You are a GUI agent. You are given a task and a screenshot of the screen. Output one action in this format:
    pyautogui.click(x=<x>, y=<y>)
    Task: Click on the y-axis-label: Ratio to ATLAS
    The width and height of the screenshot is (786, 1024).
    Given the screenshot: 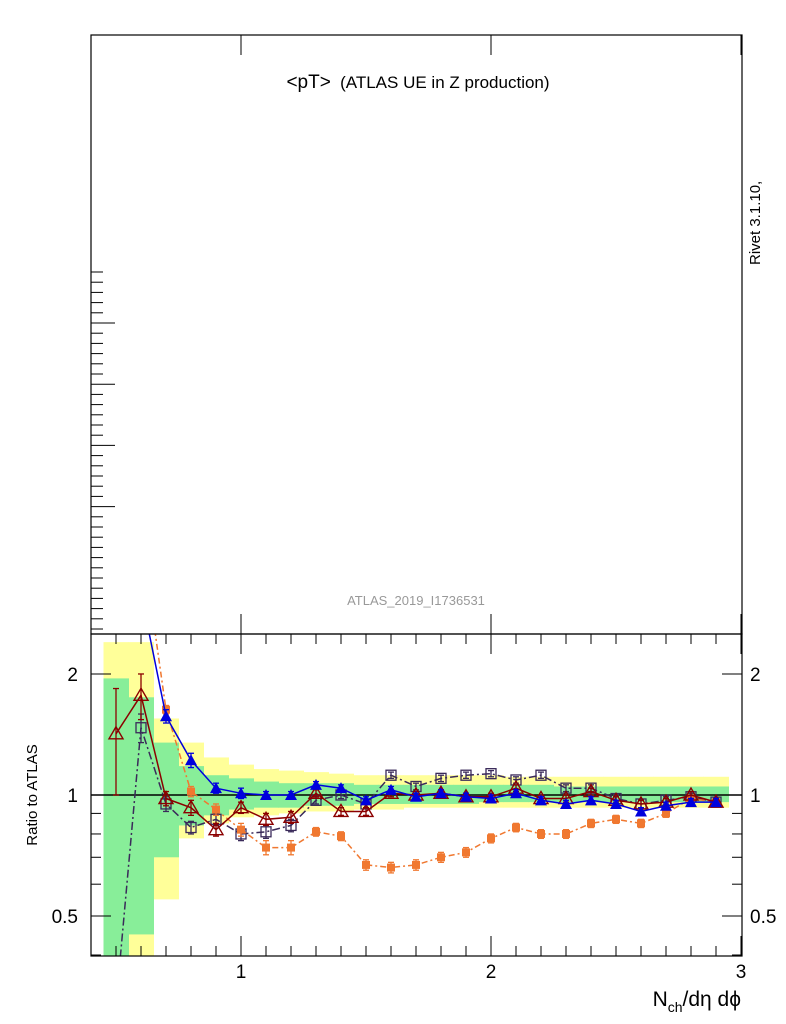 What is the action you would take?
    pyautogui.click(x=32, y=794)
    